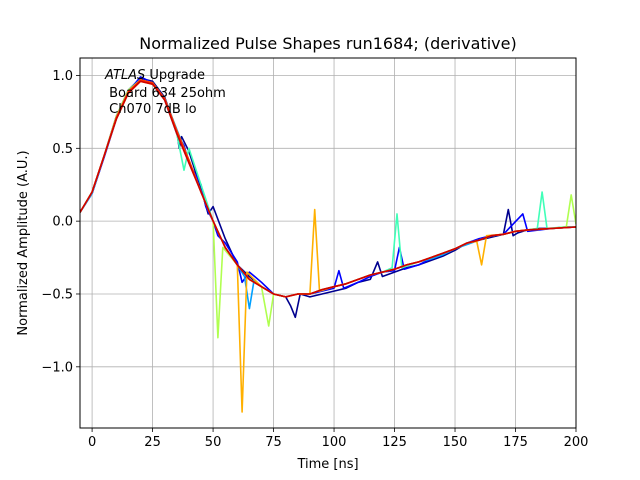  Describe the element at coordinates (152, 442) in the screenshot. I see `x-tick-label: 25` at that location.